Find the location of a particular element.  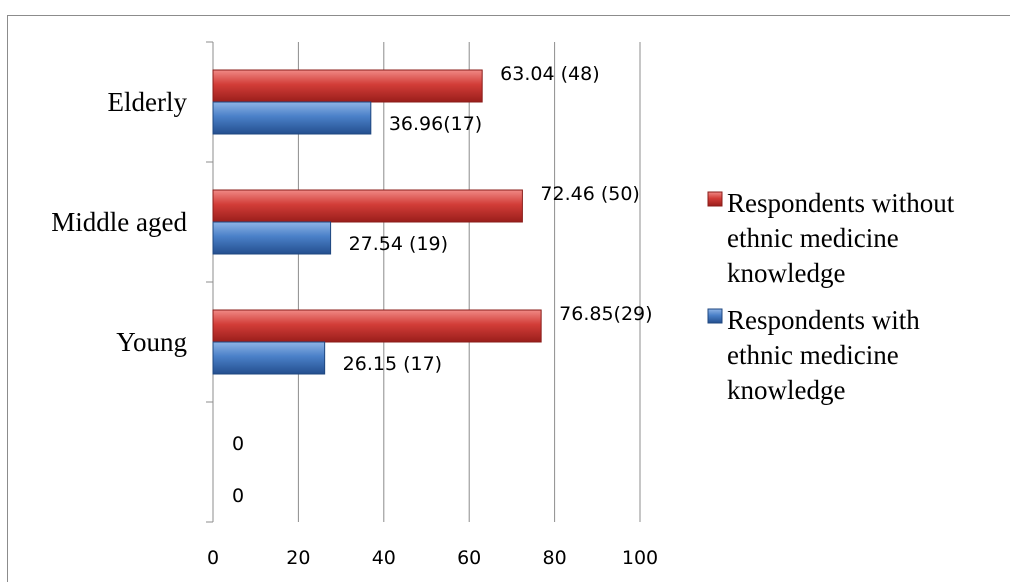

category-label: Elderly is located at coordinates (148, 102).